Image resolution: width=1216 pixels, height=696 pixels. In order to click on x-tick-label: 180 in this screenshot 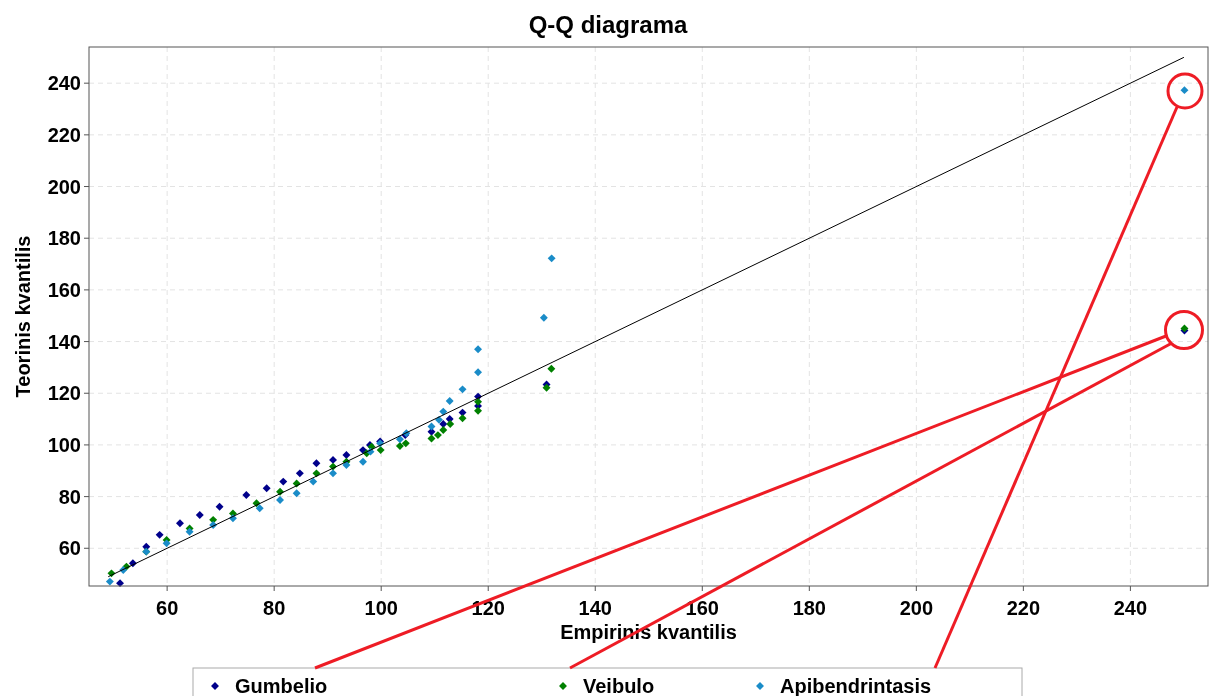, I will do `click(809, 608)`.